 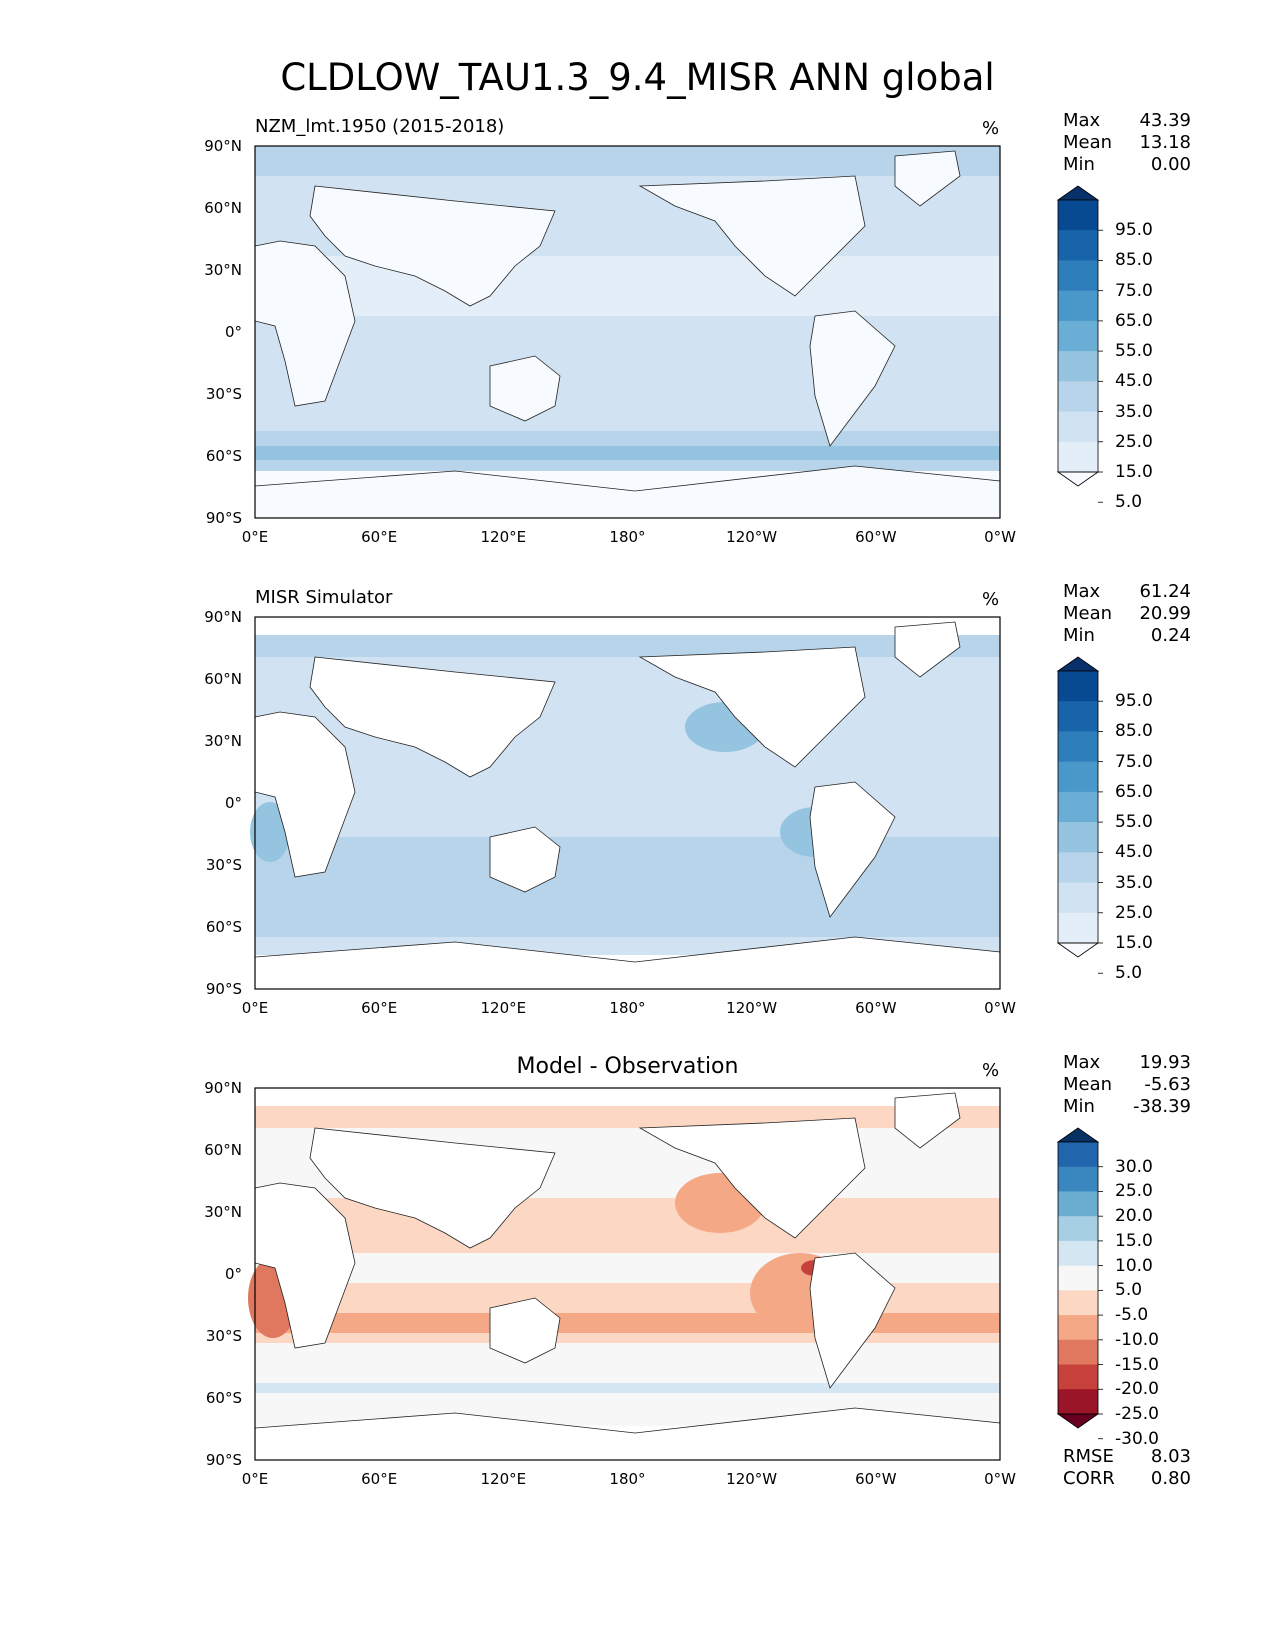 I want to click on rmse-label: RMSE, so click(x=1088, y=1456).